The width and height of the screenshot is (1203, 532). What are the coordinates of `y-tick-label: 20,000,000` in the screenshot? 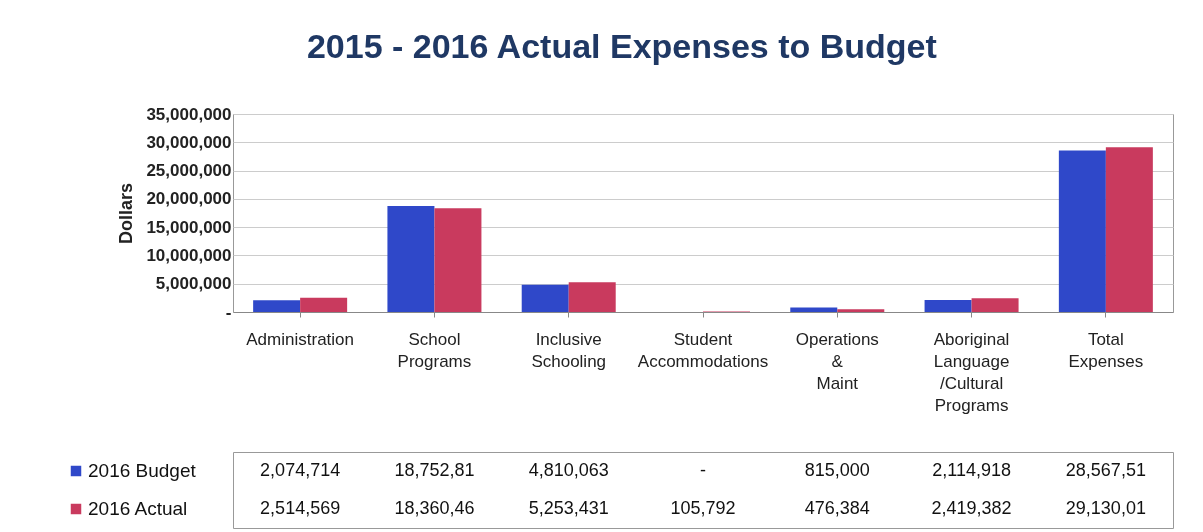 It's located at (189, 199).